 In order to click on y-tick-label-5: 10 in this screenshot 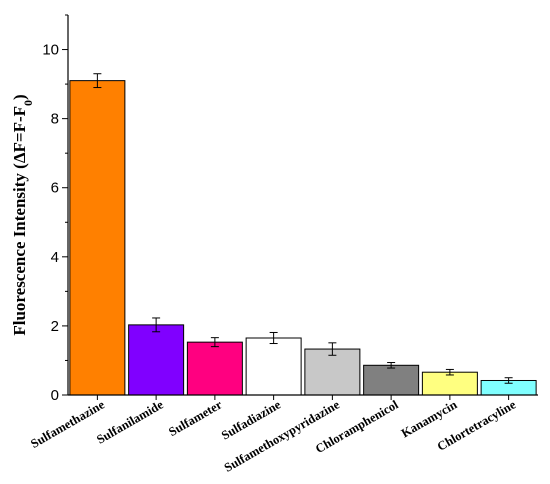, I will do `click(50, 50)`.